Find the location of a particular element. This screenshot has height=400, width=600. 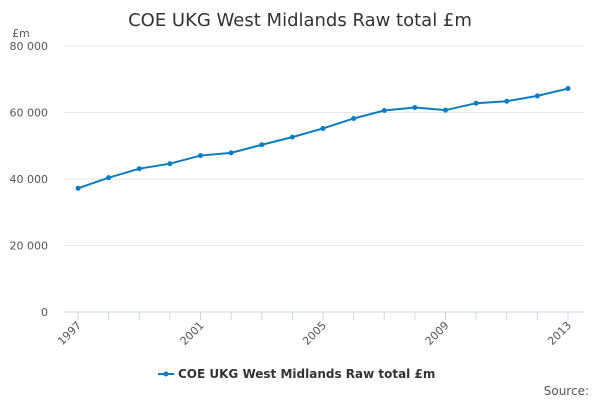

x-tick-label: 1997 is located at coordinates (69, 333).